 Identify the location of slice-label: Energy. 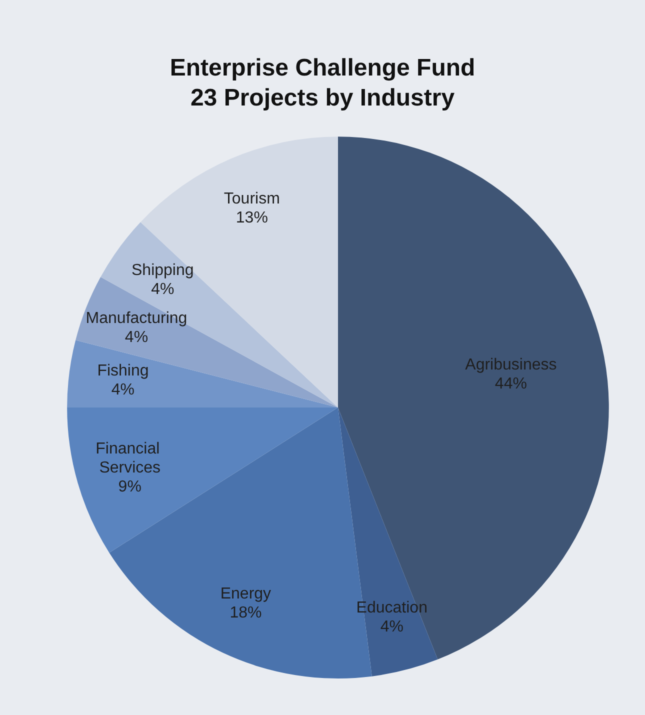
(246, 594).